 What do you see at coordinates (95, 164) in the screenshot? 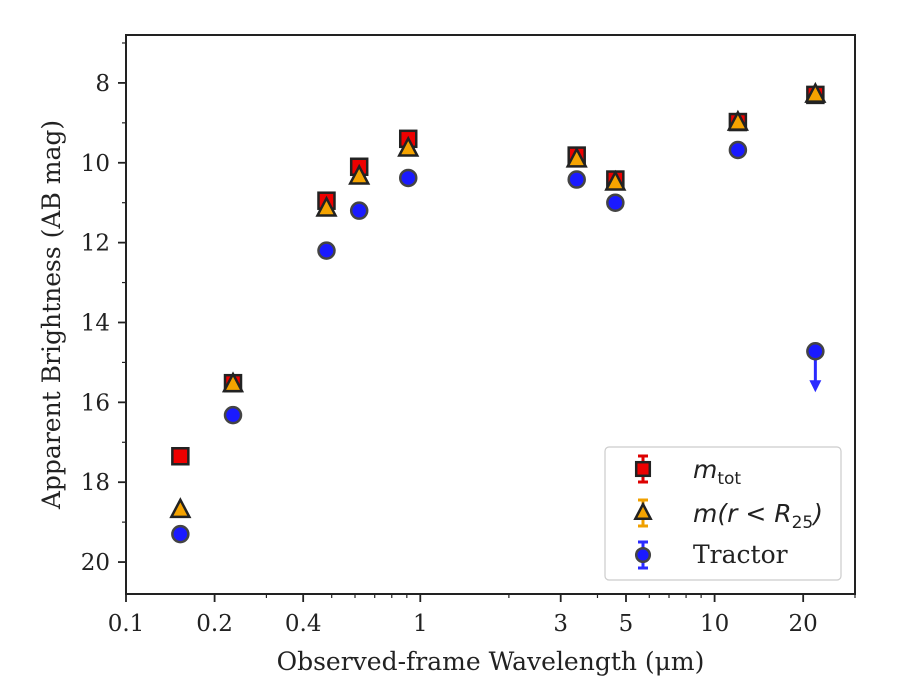
I see `y-tick-label: 10` at bounding box center [95, 164].